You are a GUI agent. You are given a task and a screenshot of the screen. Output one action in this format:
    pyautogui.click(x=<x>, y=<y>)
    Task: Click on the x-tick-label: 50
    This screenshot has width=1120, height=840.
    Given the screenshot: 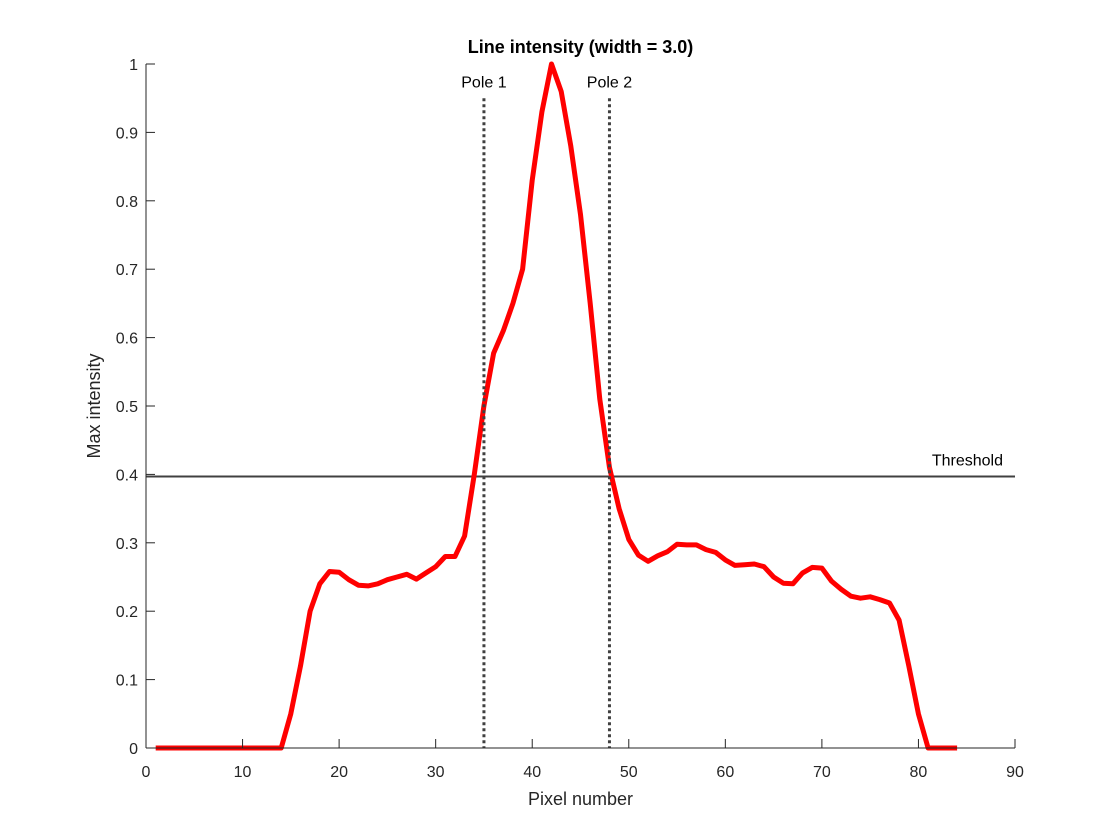 What is the action you would take?
    pyautogui.click(x=629, y=772)
    